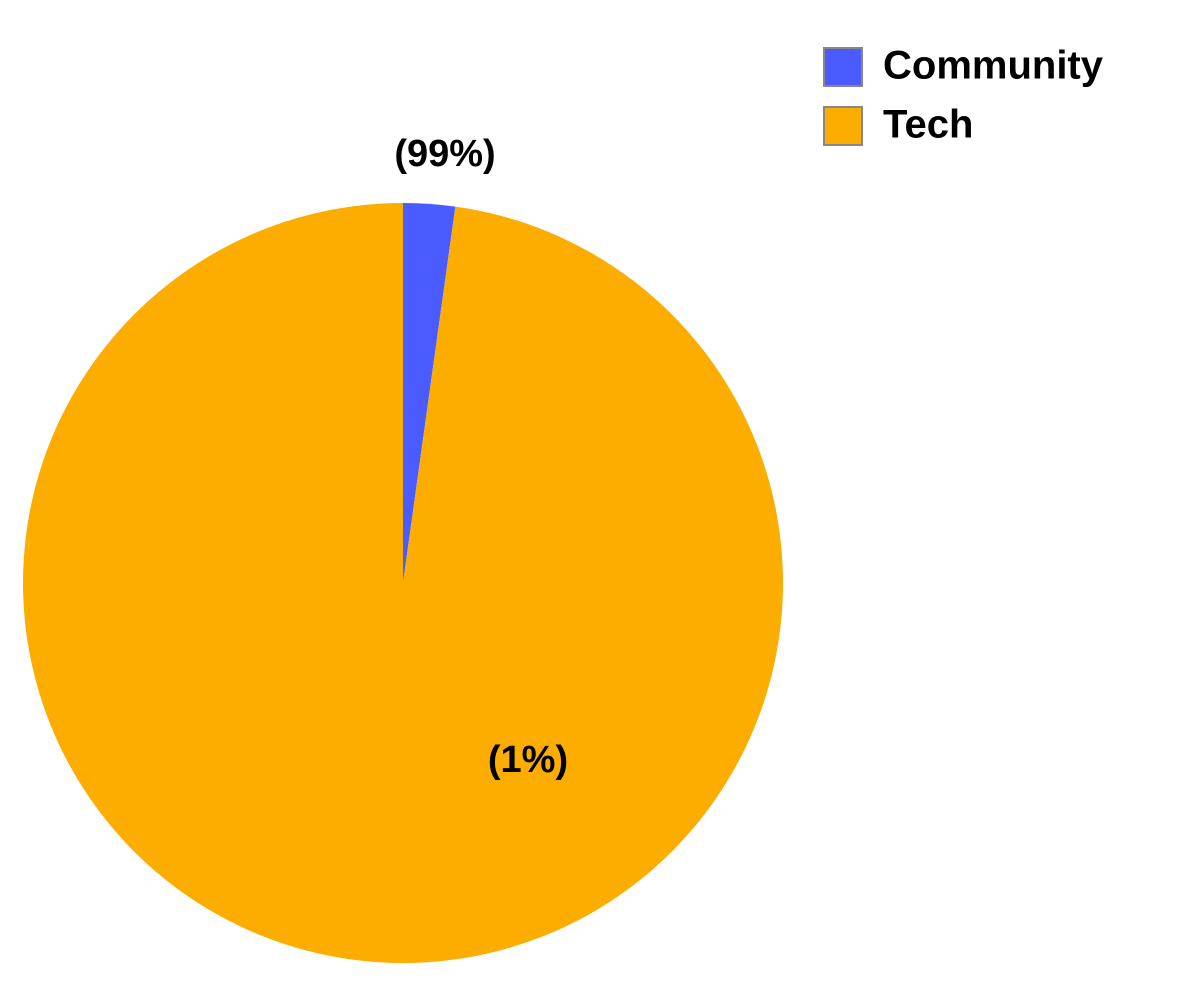 Image resolution: width=1200 pixels, height=995 pixels. I want to click on legend-label: Tech, so click(928, 125).